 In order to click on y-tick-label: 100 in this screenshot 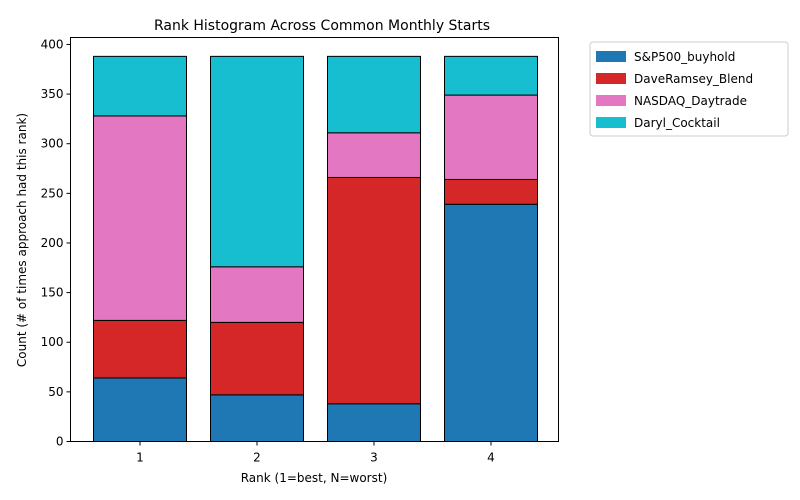, I will do `click(52, 342)`.